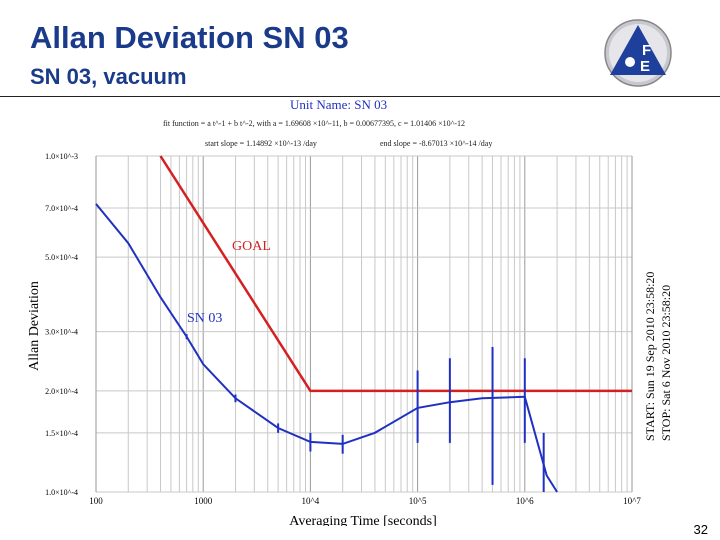 The width and height of the screenshot is (720, 540). What do you see at coordinates (61, 156) in the screenshot?
I see `y-tick-label: 1.0×10^-3` at bounding box center [61, 156].